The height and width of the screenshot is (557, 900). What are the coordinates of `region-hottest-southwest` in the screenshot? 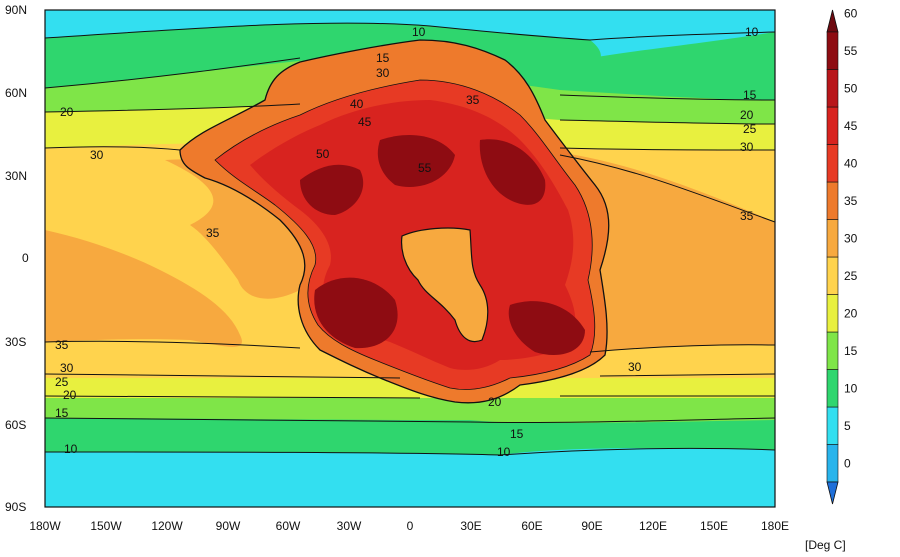 It's located at (356, 313).